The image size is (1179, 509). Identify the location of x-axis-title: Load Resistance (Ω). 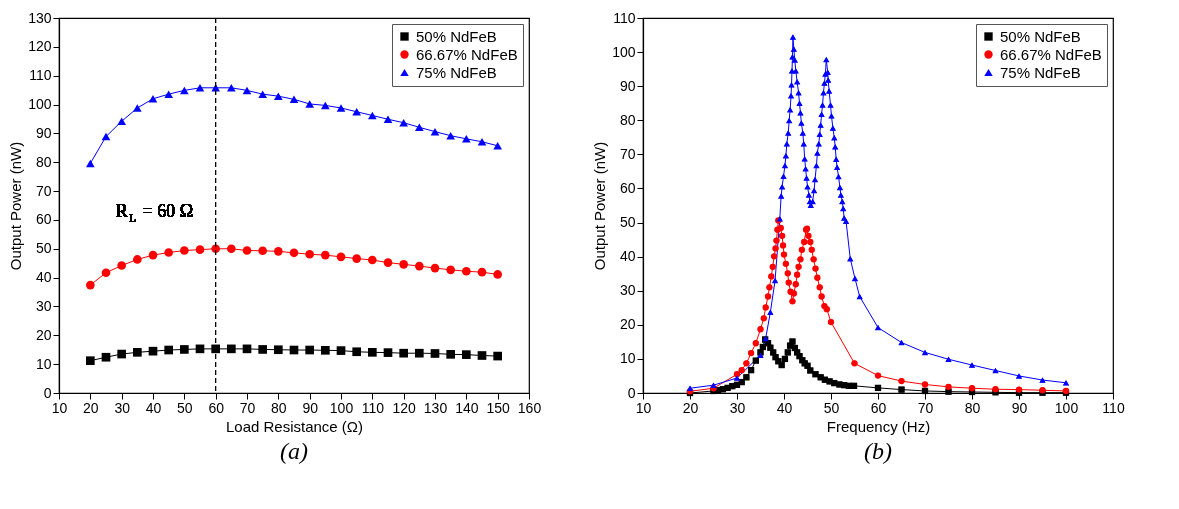
(294, 426).